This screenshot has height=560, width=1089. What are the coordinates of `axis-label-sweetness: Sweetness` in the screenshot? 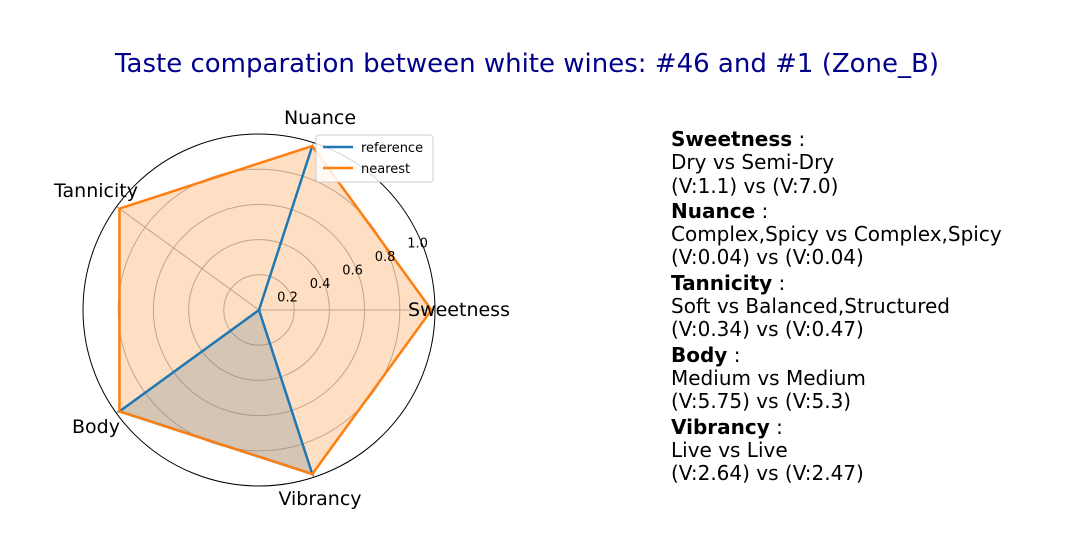 It's located at (459, 310).